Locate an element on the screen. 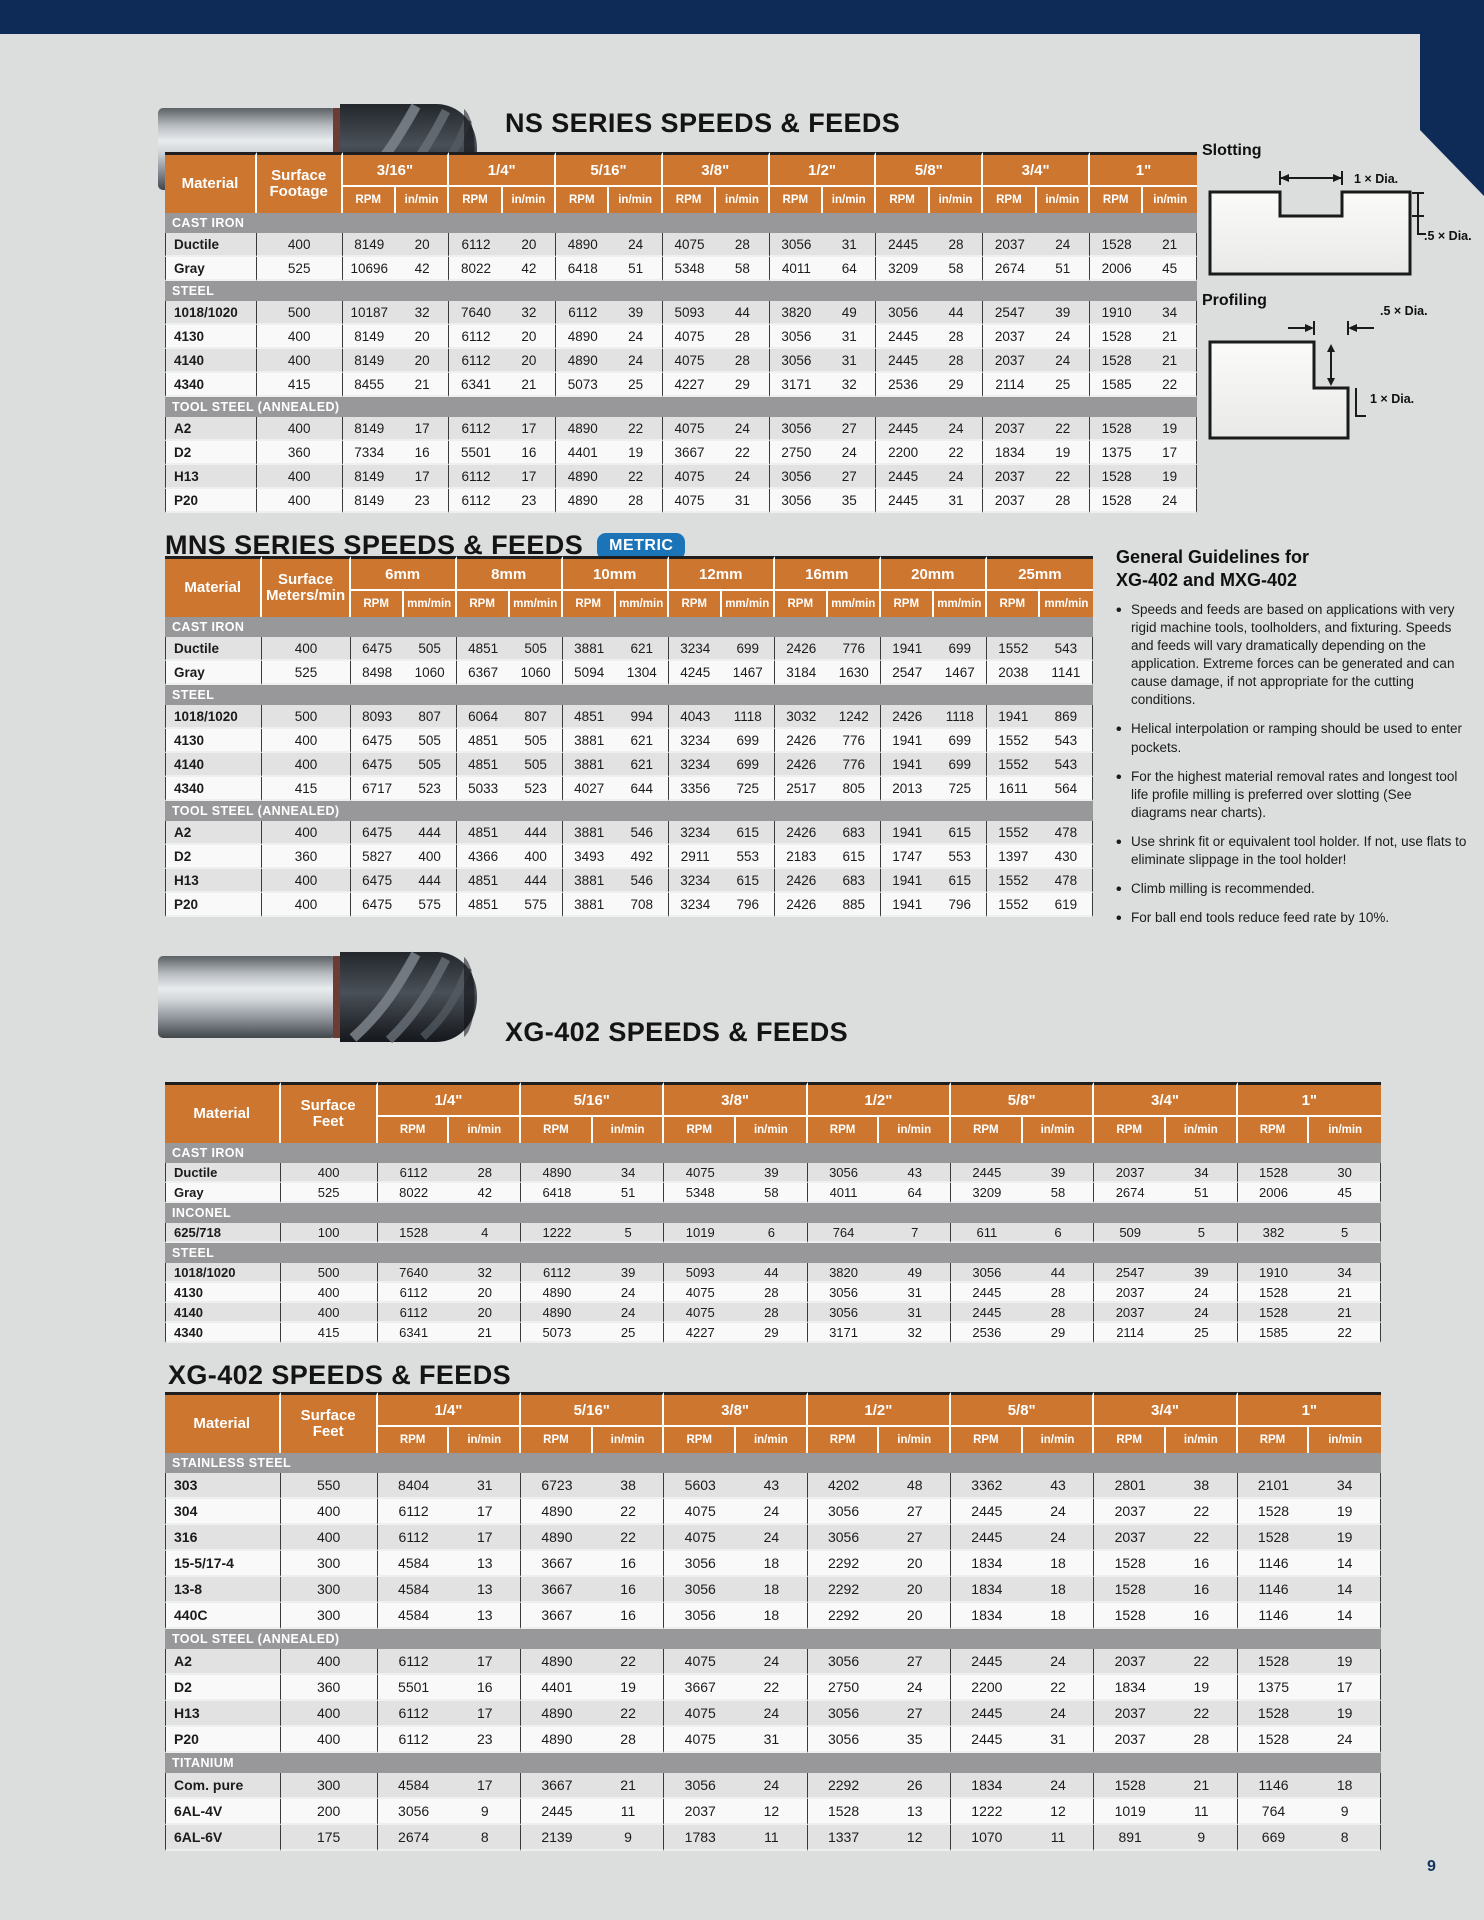  section-header-row: CAST IRON is located at coordinates (773, 1153).